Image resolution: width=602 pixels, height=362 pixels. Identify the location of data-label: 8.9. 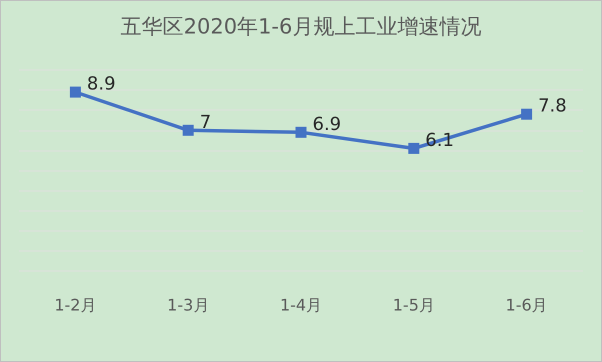
(101, 84).